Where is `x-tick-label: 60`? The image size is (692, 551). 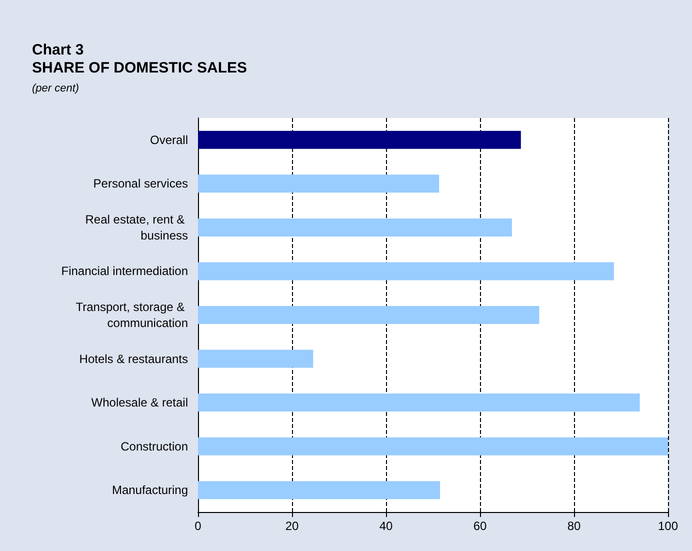 x-tick-label: 60 is located at coordinates (480, 526).